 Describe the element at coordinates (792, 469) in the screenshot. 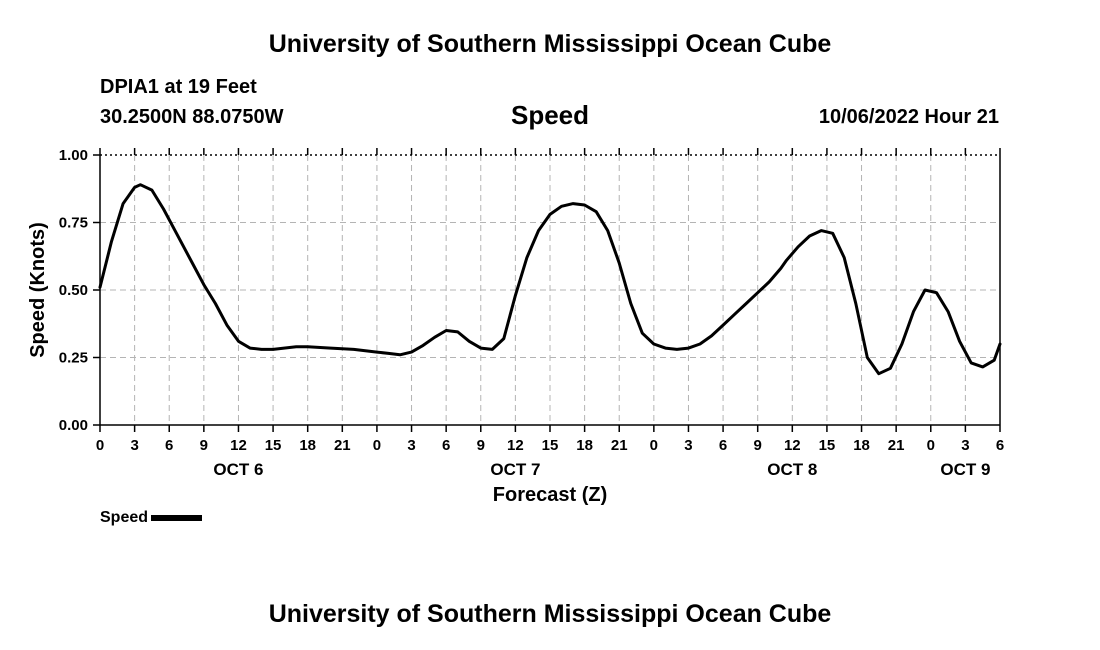

I see `day-label: OCT 8` at that location.